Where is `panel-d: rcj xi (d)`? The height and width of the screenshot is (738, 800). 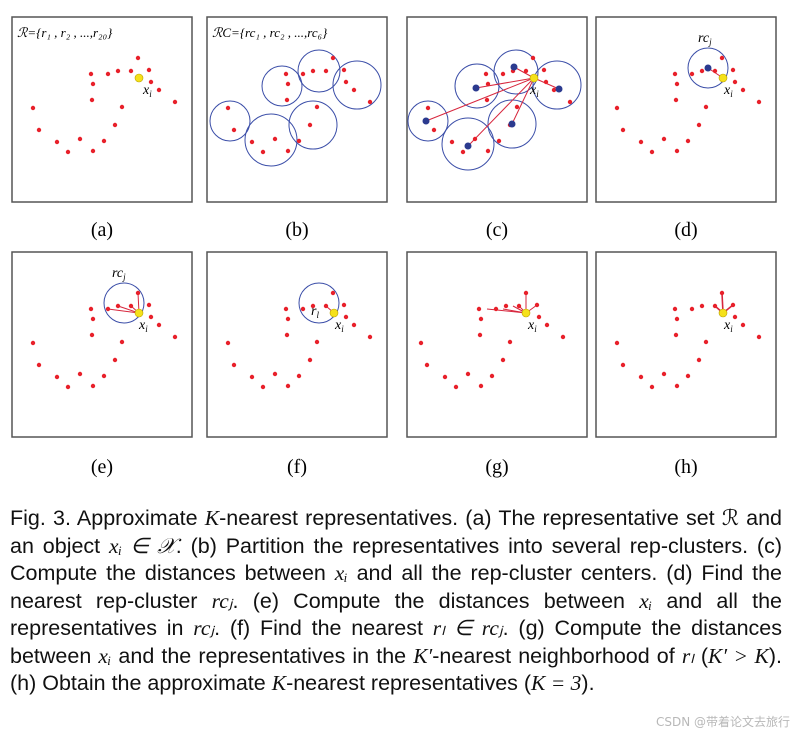 panel-d: rcj xi (d) is located at coordinates (686, 128).